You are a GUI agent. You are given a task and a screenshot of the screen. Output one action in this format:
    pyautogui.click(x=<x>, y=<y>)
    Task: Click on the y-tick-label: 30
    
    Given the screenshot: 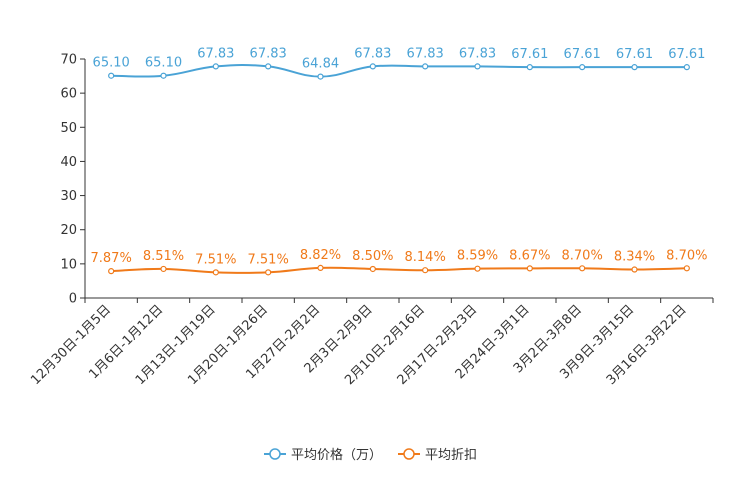 What is the action you would take?
    pyautogui.click(x=68, y=196)
    